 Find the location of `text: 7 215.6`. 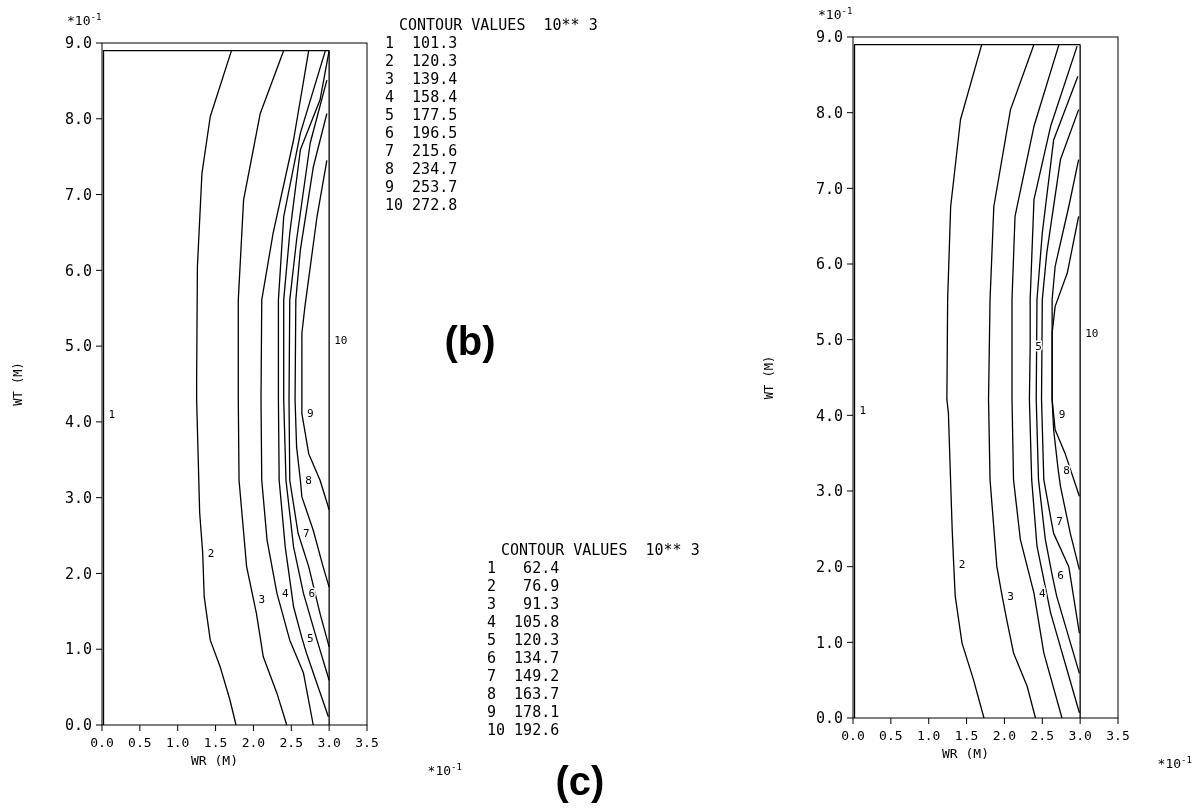

text: 7 215.6 is located at coordinates (421, 151).